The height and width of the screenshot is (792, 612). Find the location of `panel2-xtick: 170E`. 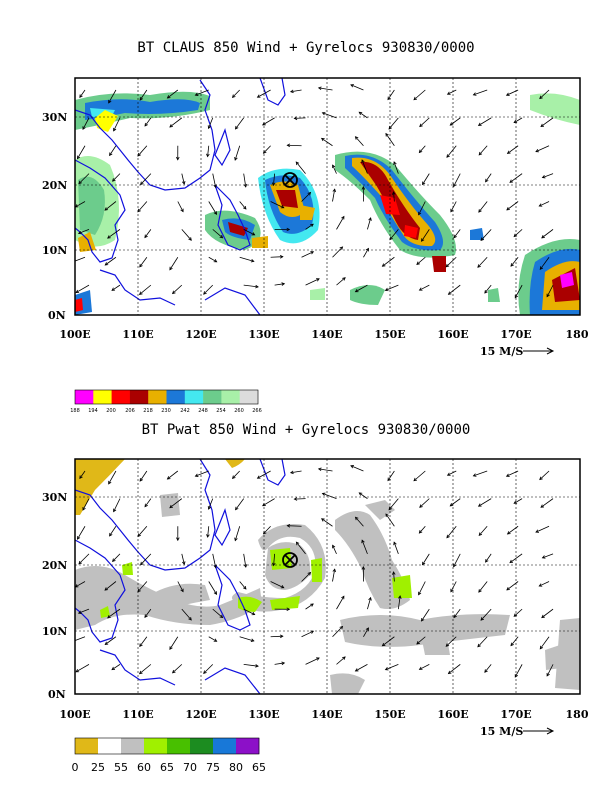

panel2-xtick: 170E is located at coordinates (515, 714).